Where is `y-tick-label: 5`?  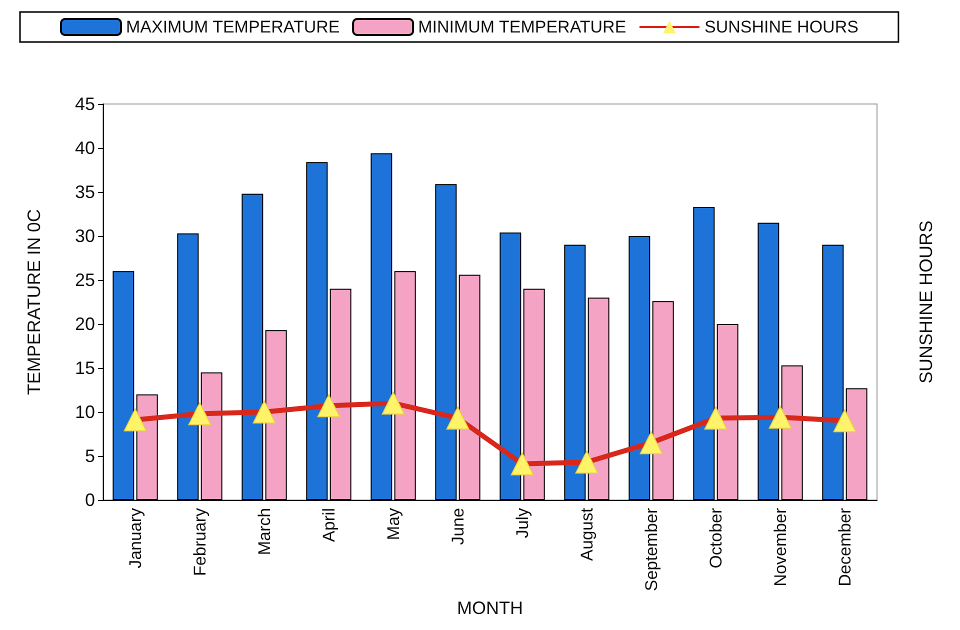
y-tick-label: 5 is located at coordinates (89, 456).